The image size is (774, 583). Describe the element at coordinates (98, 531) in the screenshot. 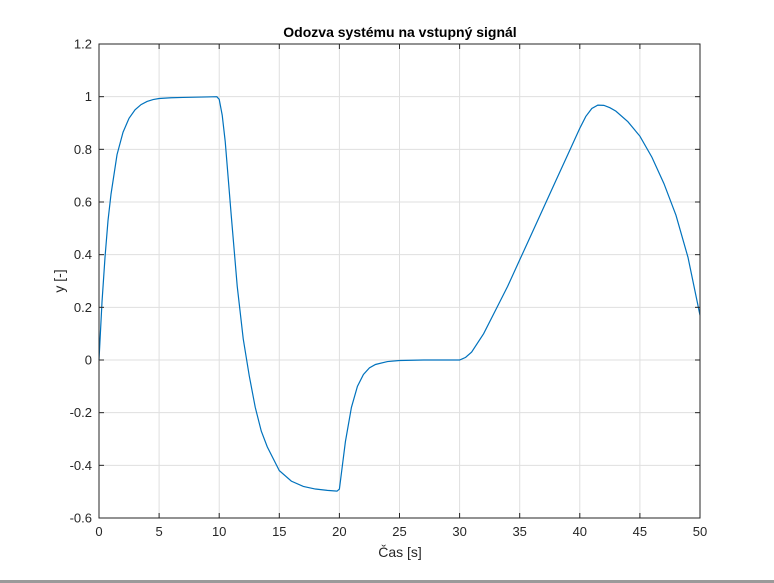

I see `x-tick-label: 0` at that location.